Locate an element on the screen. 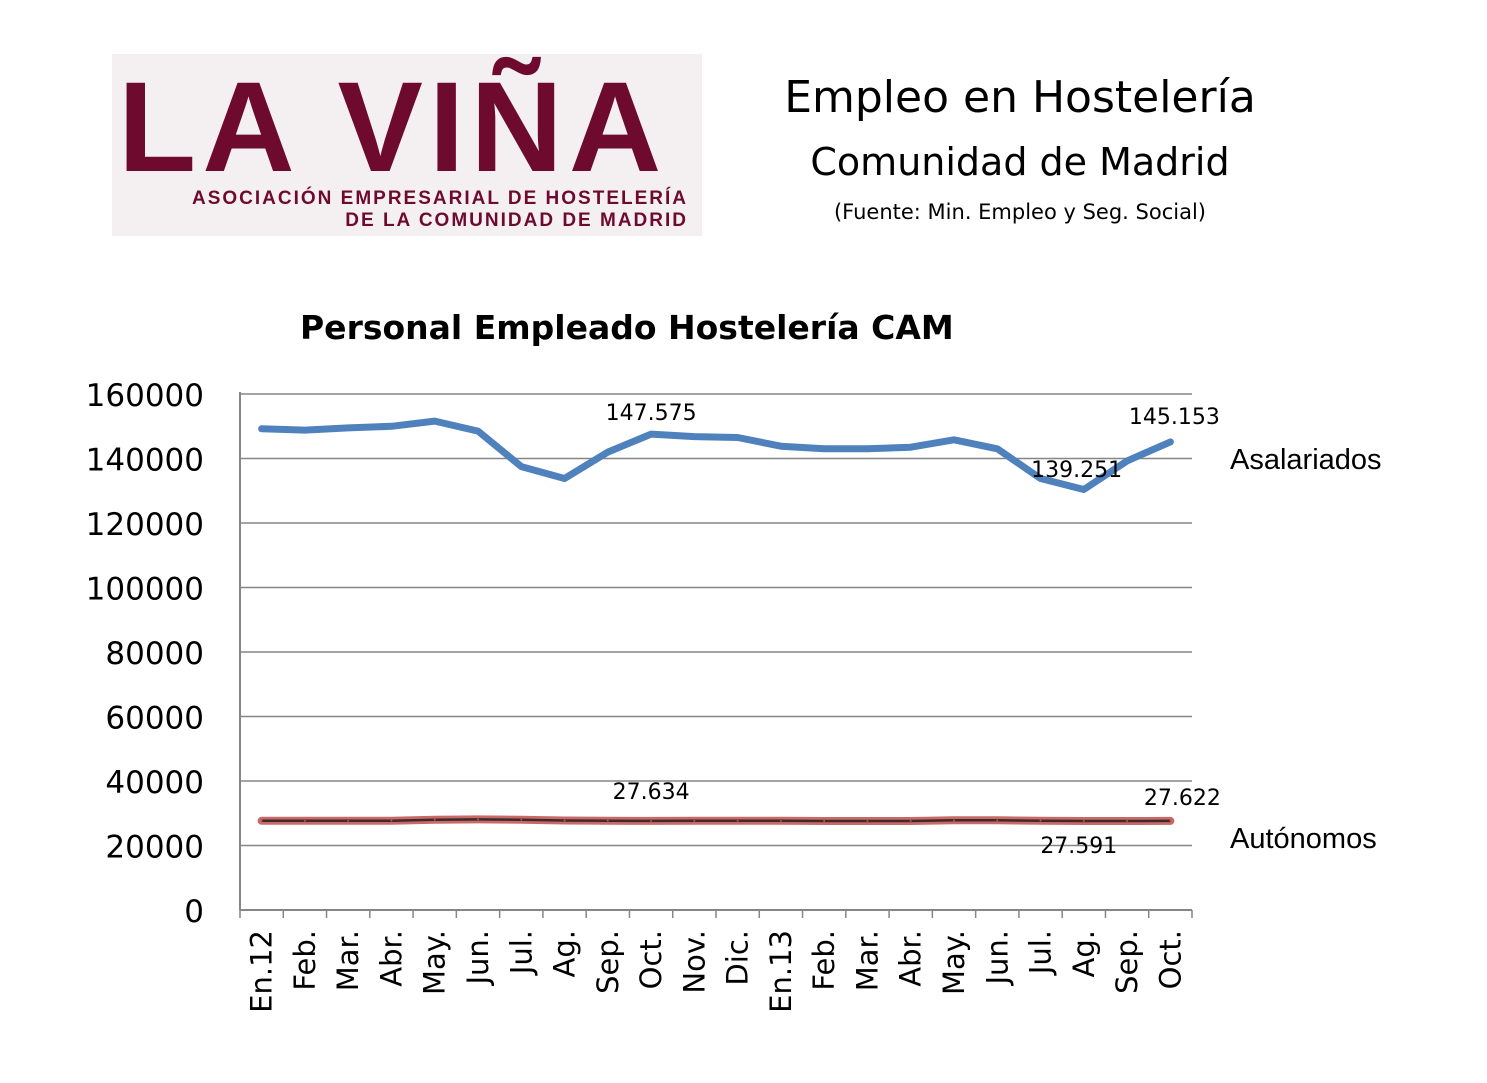 Image resolution: width=1487 pixels, height=1083 pixels. y-tick-label: 20000 is located at coordinates (154, 848).